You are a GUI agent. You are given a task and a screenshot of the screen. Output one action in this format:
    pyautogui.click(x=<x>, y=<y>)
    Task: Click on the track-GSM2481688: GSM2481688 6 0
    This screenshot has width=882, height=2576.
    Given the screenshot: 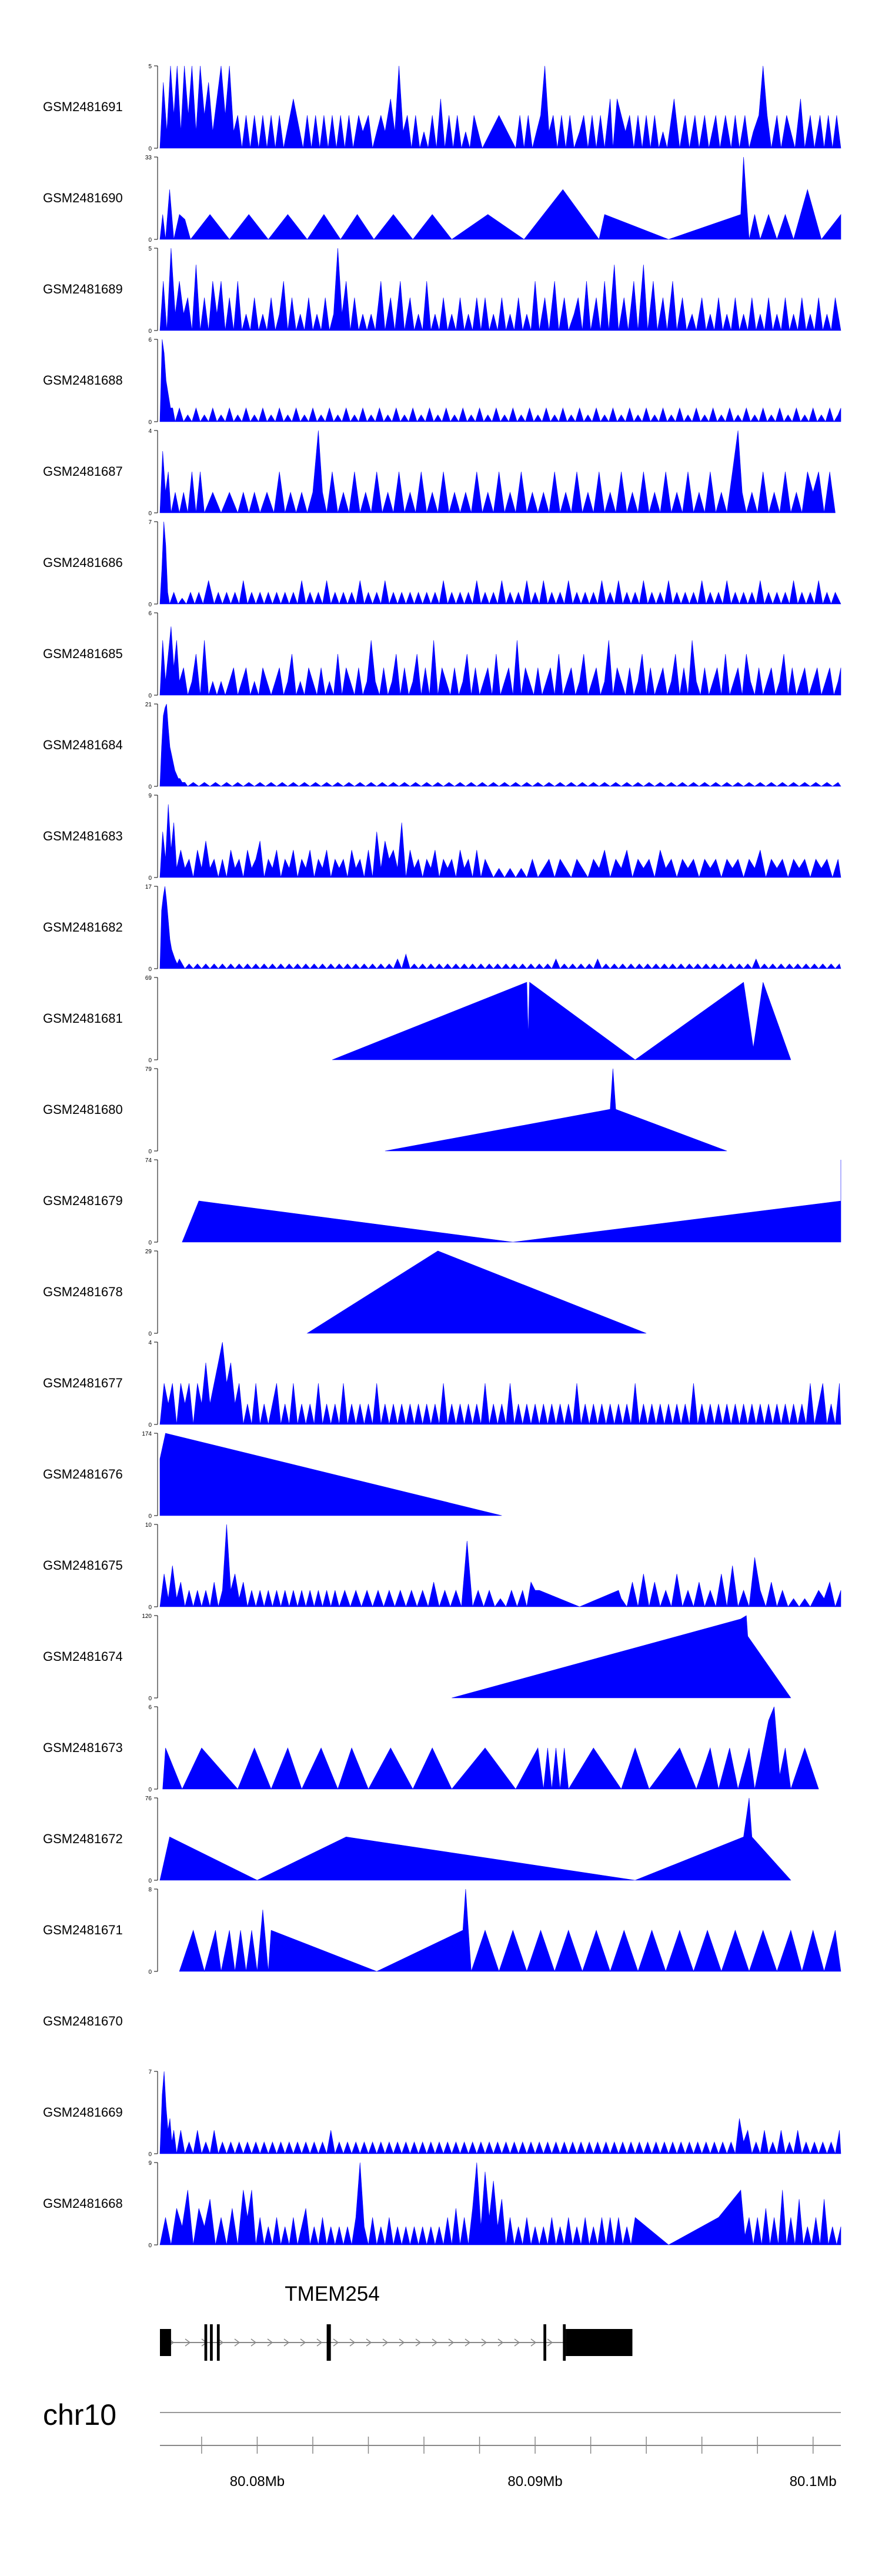 What is the action you would take?
    pyautogui.click(x=442, y=381)
    